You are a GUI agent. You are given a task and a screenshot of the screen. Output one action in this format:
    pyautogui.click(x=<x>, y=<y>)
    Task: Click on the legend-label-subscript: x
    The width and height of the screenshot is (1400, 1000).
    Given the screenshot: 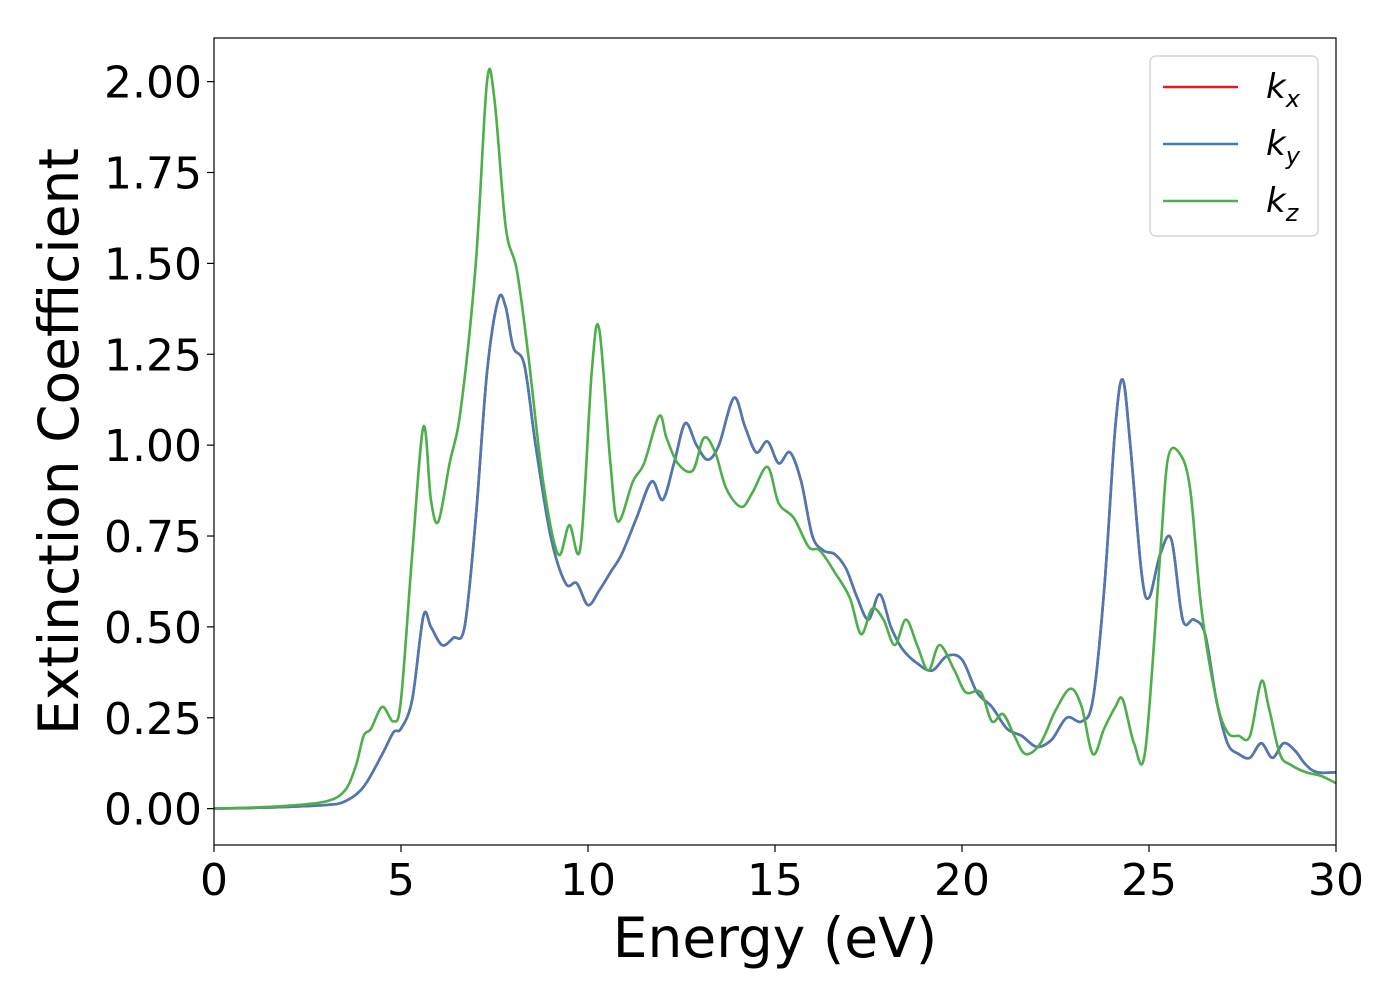 What is the action you would take?
    pyautogui.click(x=1293, y=99)
    